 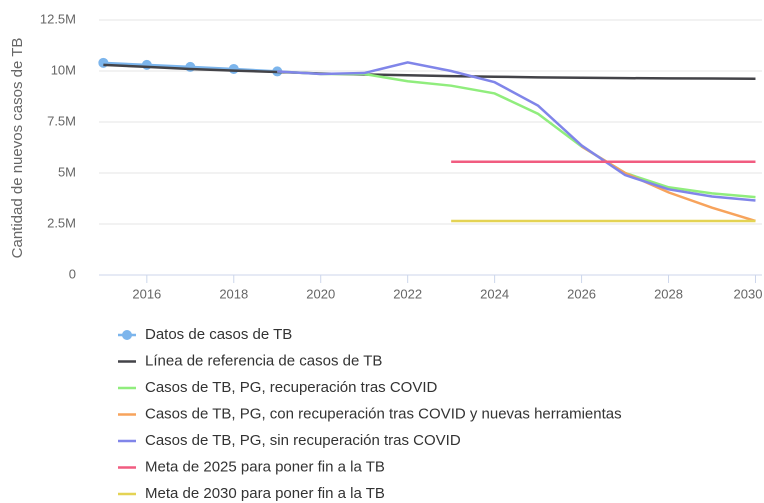 What do you see at coordinates (63, 69) in the screenshot?
I see `y-tick-label: 10M` at bounding box center [63, 69].